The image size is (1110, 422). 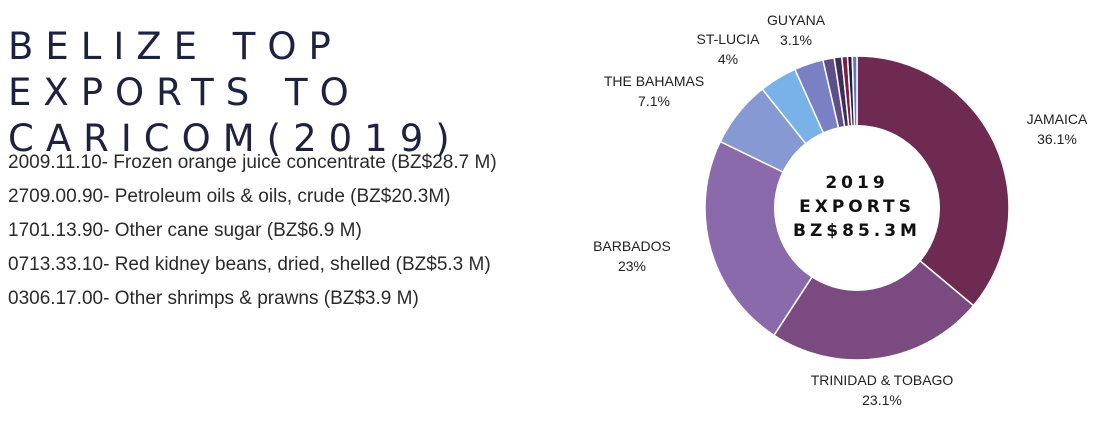 What do you see at coordinates (1057, 119) in the screenshot?
I see `slice-label-name: JAMAICA` at bounding box center [1057, 119].